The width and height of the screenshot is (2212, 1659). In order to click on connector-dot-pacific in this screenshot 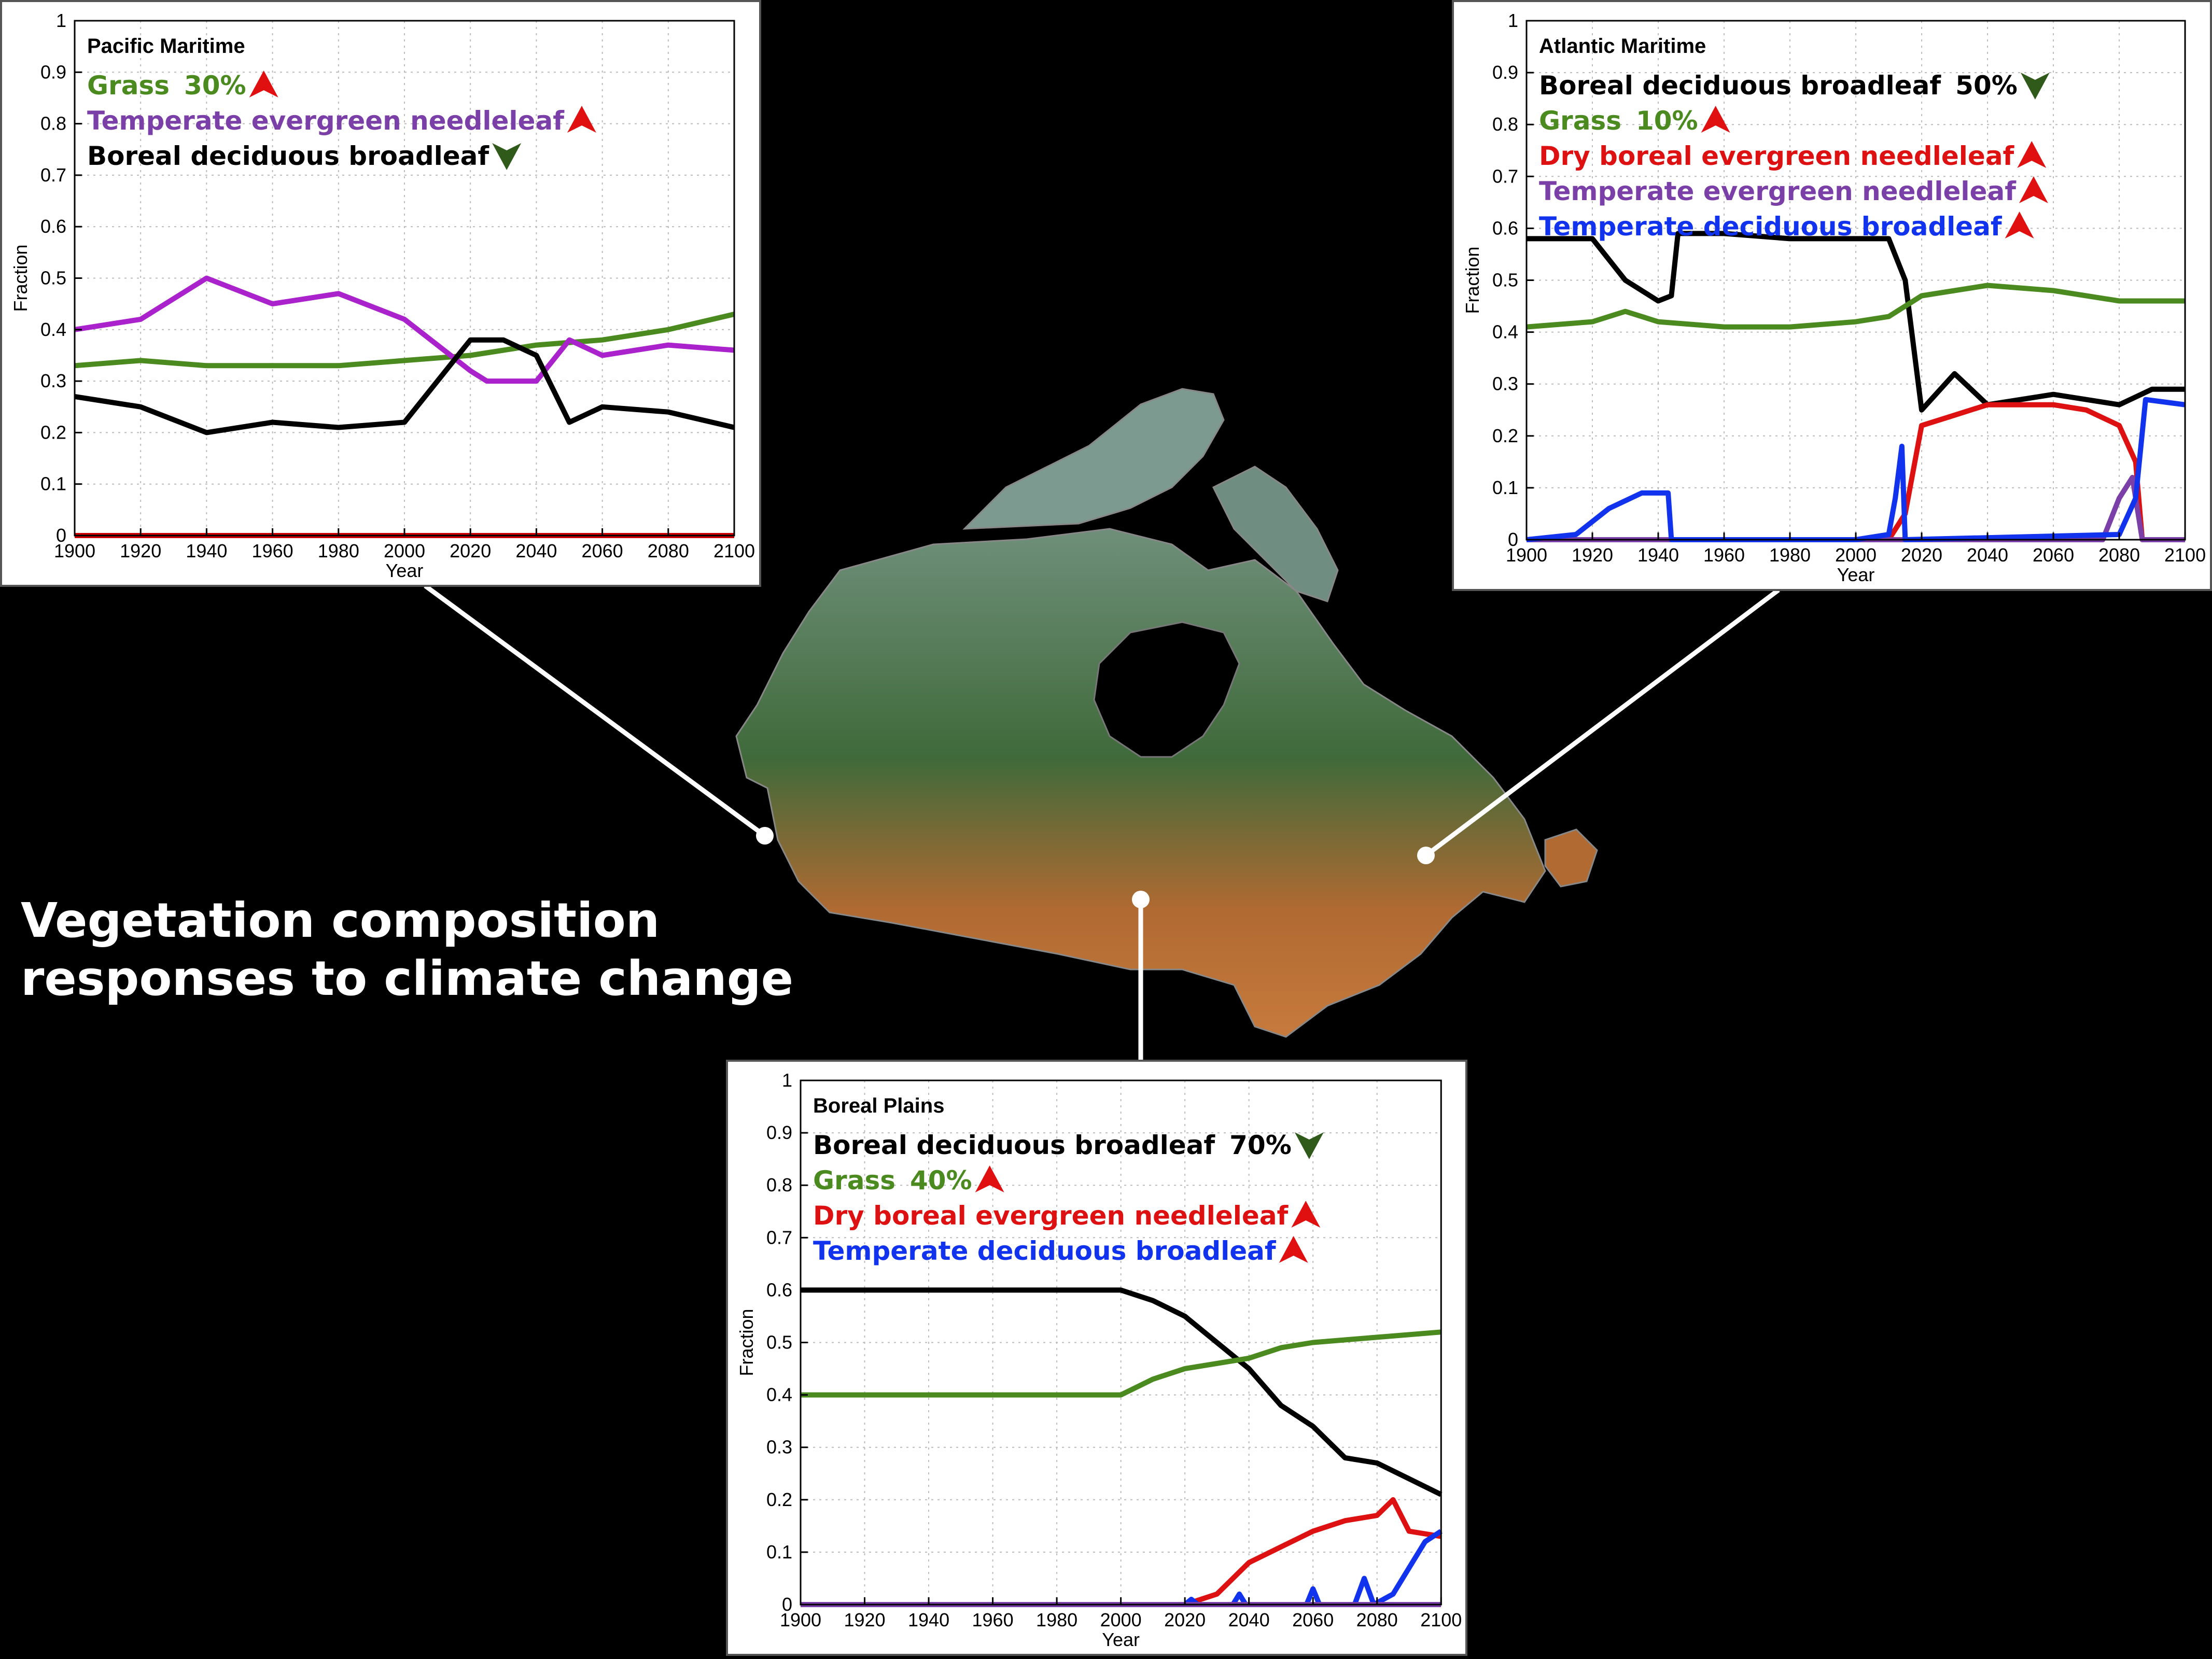, I will do `click(765, 836)`.